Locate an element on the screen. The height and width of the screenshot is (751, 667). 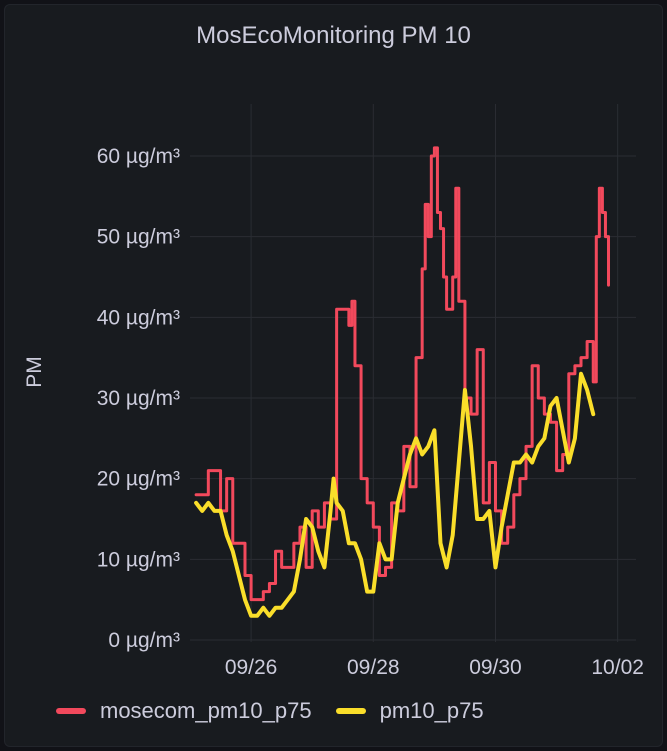
y-tick-label: 0 µg/m³ is located at coordinates (144, 640).